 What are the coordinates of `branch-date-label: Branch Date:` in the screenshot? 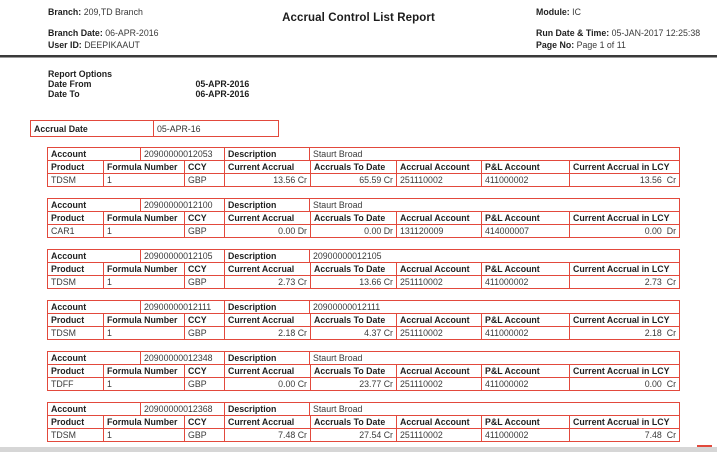 It's located at (75, 33).